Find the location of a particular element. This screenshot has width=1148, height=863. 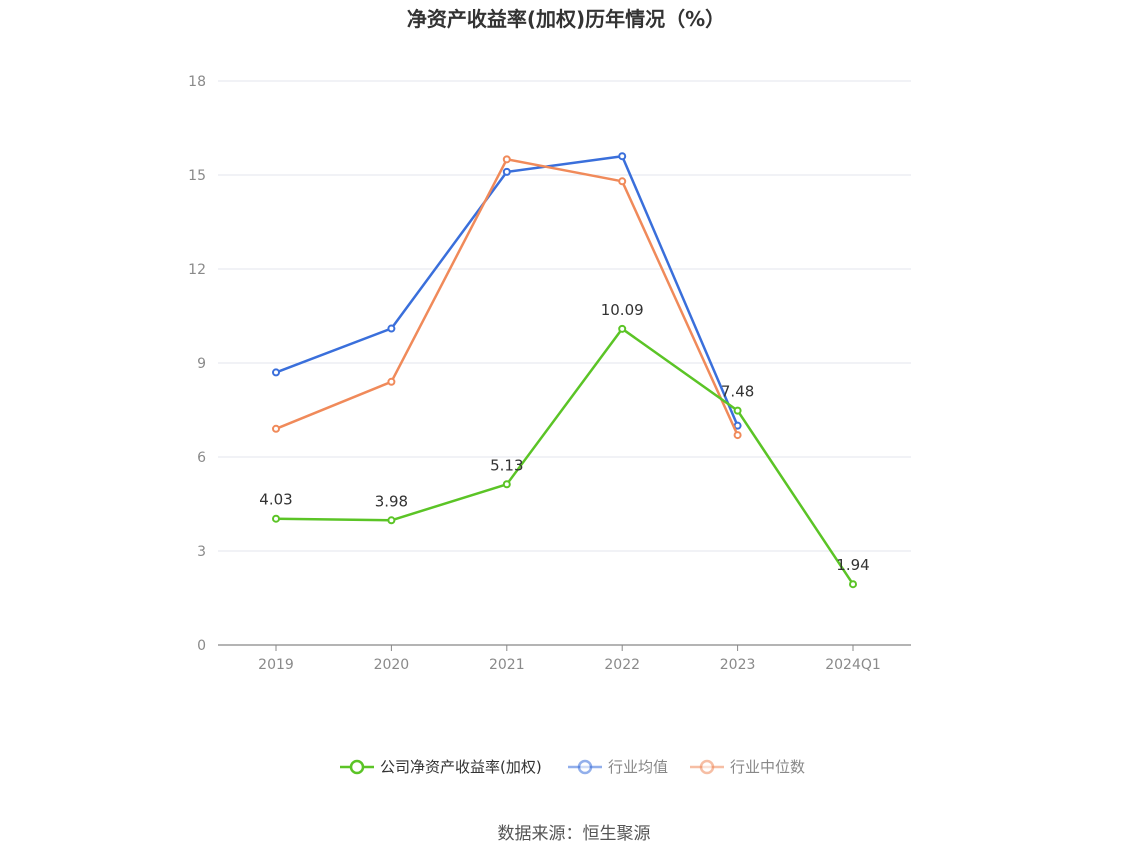

x-tick-label: 2019 is located at coordinates (276, 665).